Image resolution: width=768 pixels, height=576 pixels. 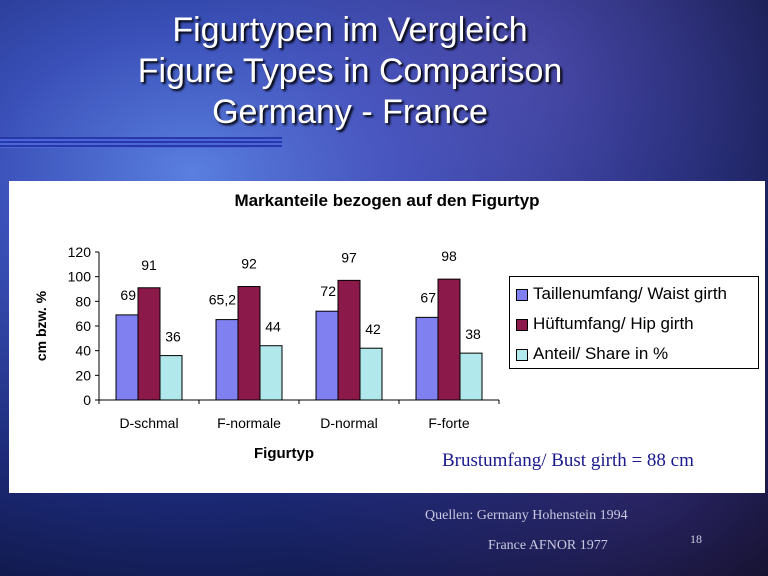 I want to click on data-label: 72, so click(x=328, y=291).